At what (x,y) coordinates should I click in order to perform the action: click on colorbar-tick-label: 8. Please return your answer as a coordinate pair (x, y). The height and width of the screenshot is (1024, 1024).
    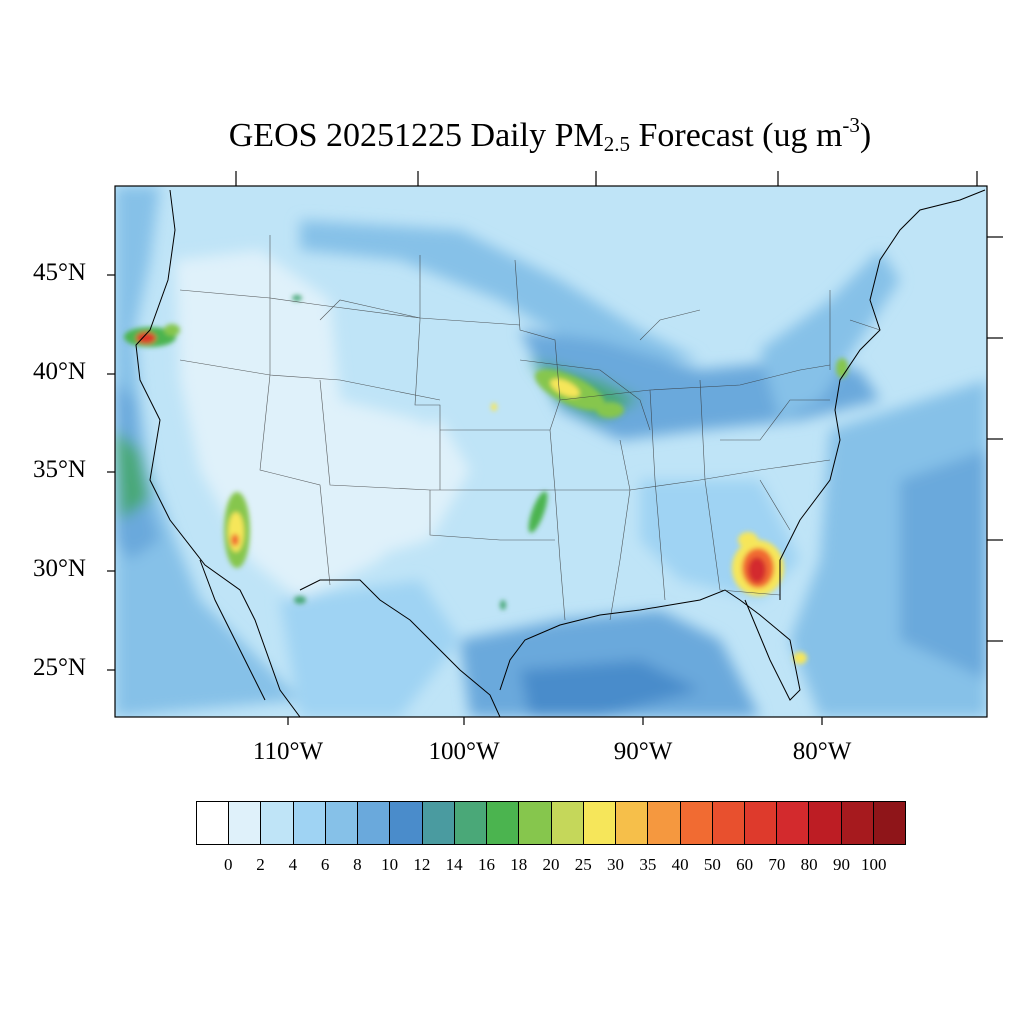
    Looking at the image, I should click on (357, 864).